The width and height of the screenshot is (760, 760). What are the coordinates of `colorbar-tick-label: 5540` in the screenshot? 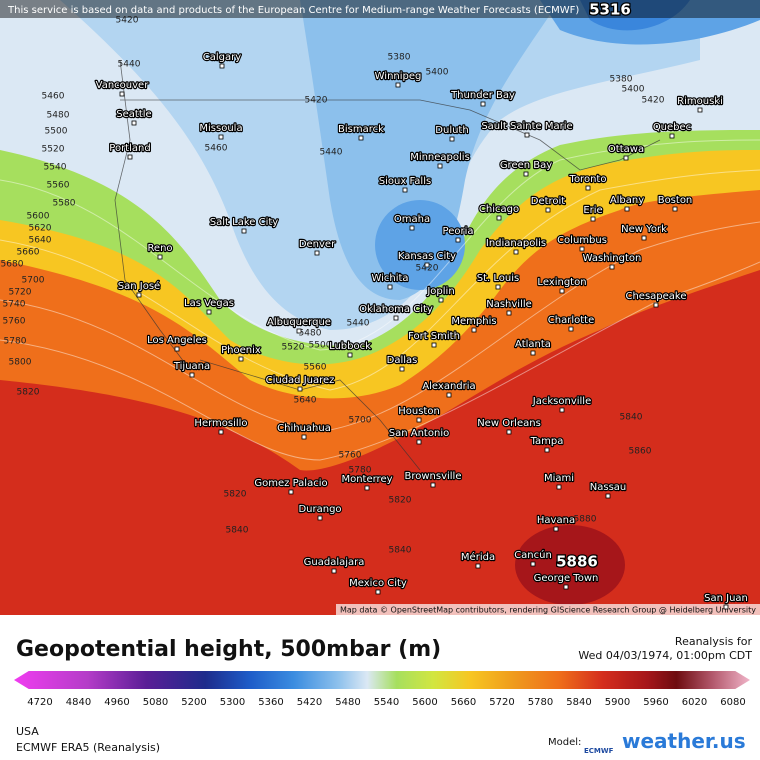 It's located at (386, 702).